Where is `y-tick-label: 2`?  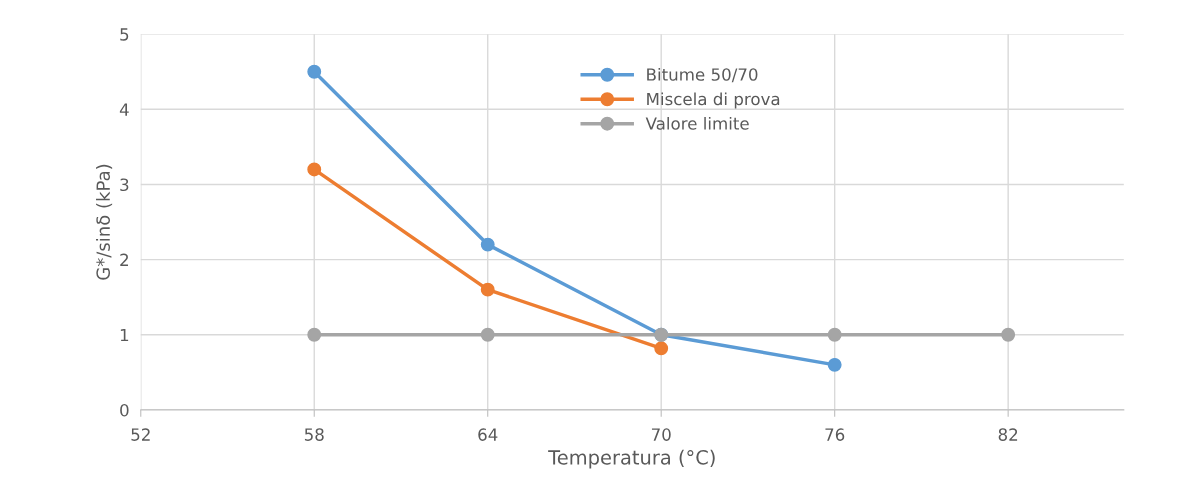
y-tick-label: 2 is located at coordinates (124, 259).